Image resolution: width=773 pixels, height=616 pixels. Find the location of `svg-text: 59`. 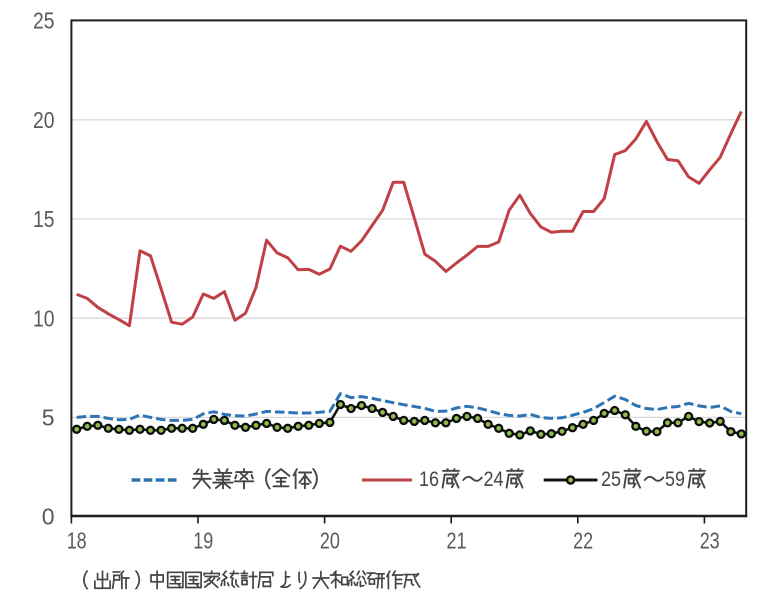

svg-text: 59 is located at coordinates (675, 479).